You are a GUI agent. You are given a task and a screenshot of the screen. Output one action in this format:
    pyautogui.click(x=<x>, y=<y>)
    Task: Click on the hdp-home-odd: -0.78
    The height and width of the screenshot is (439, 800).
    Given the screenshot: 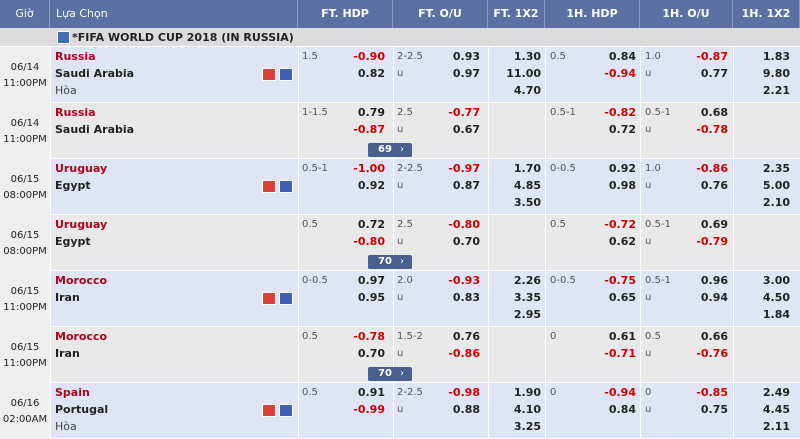 What is the action you would take?
    pyautogui.click(x=369, y=336)
    